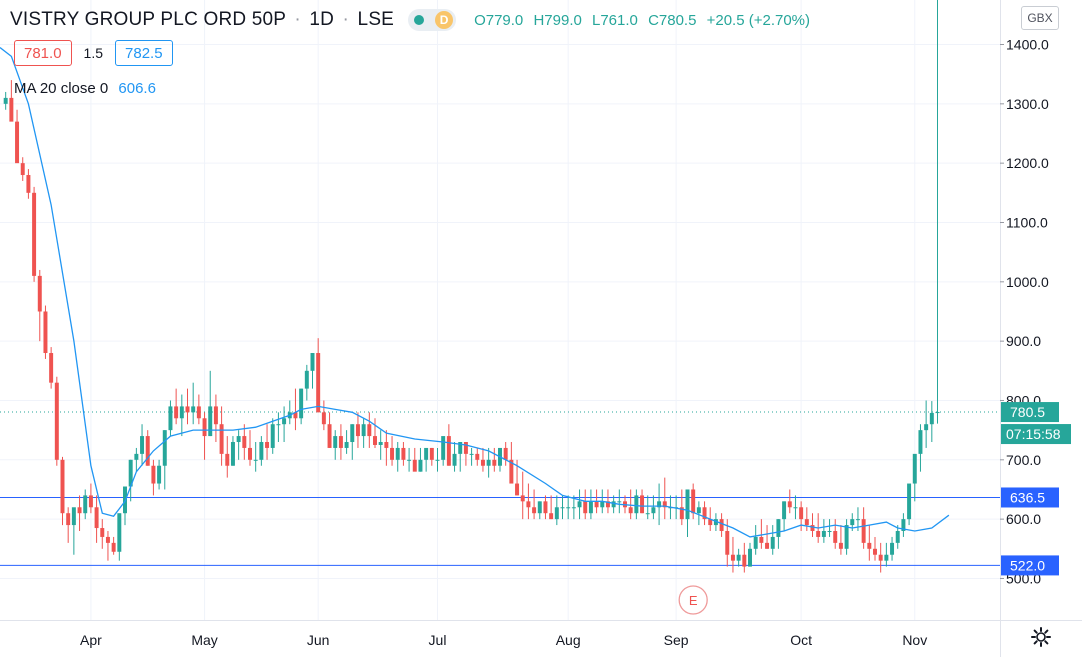  What do you see at coordinates (758, 20) in the screenshot?
I see `ohlc-change: +20.5 (+2.70%)` at bounding box center [758, 20].